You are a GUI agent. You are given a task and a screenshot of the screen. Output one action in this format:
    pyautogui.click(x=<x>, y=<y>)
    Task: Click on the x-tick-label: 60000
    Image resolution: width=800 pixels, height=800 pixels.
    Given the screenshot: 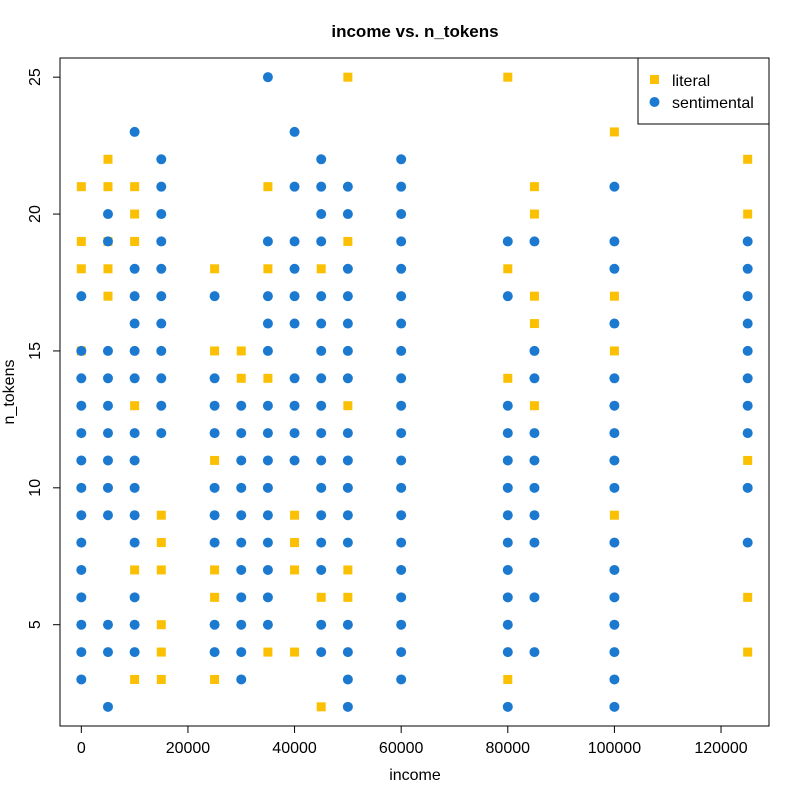 What is the action you would take?
    pyautogui.click(x=401, y=748)
    